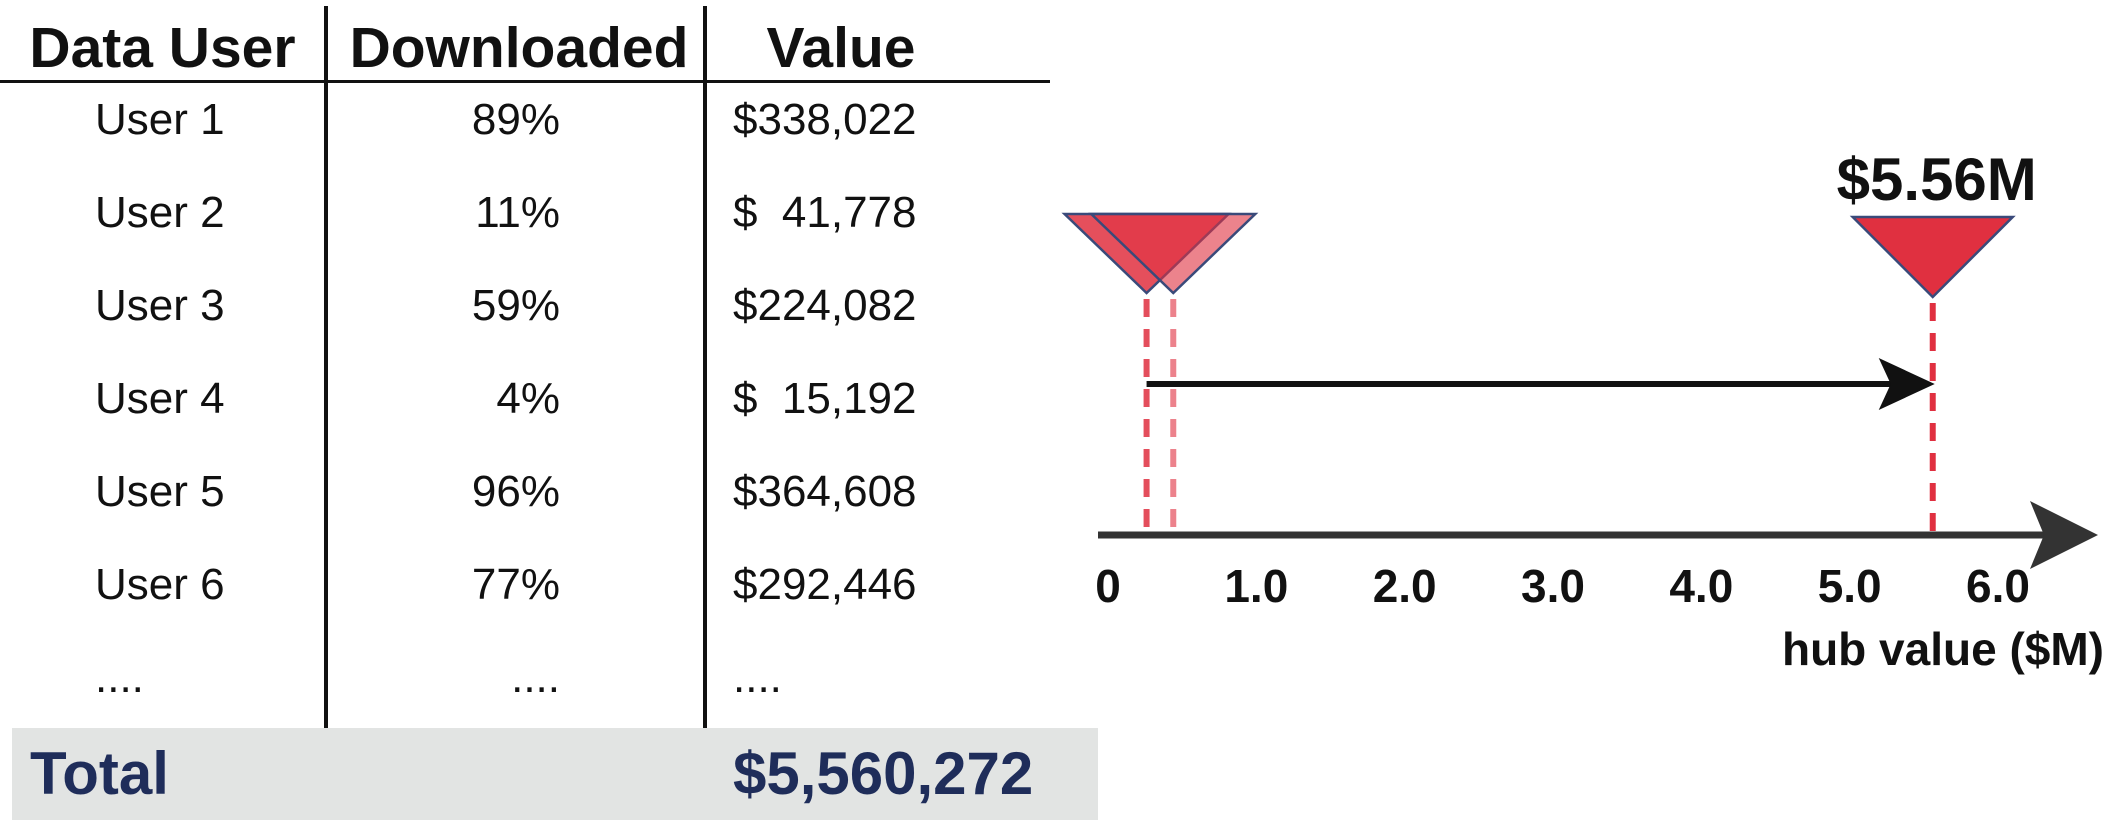 Image resolution: width=2118 pixels, height=820 pixels. I want to click on table-row: User 2 11% $ 41,778, so click(525, 213).